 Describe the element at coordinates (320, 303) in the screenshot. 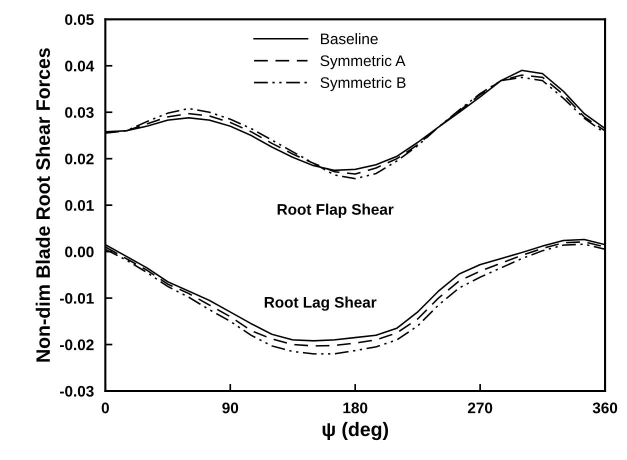

I see `annotation: Root Lag Shear` at that location.